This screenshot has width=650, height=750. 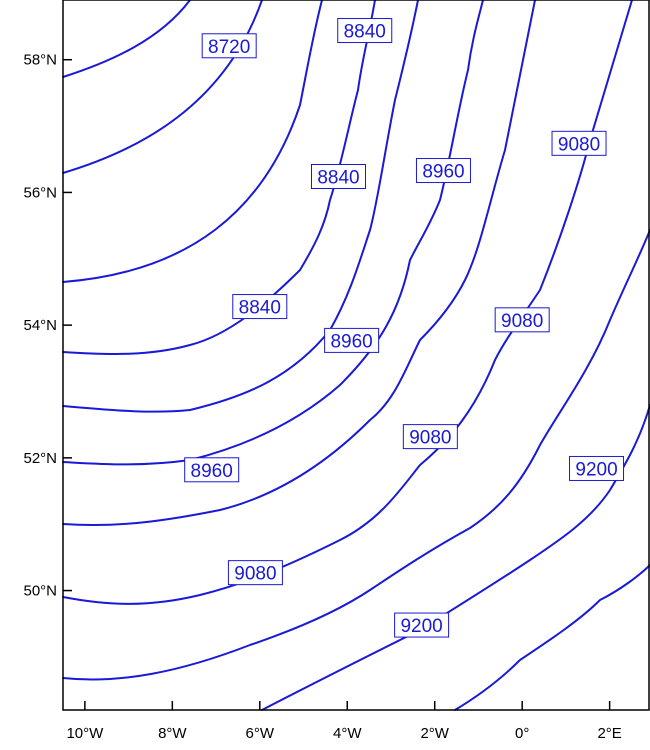 What do you see at coordinates (40, 60) in the screenshot?
I see `y-tick-label: 58°N` at bounding box center [40, 60].